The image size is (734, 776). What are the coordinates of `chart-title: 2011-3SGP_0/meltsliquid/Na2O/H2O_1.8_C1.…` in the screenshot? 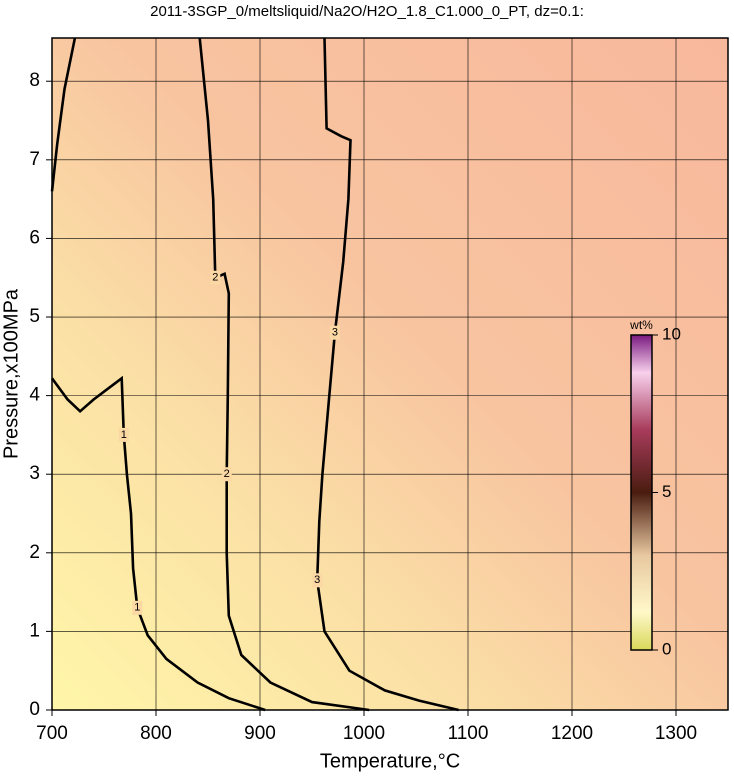 It's located at (367, 11).